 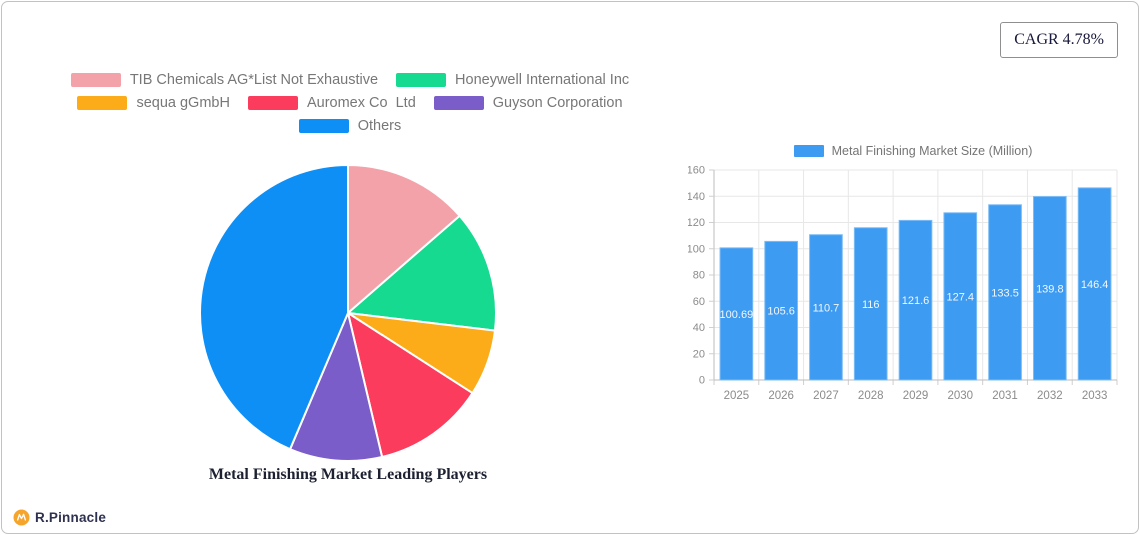 I want to click on legend-label: sequa gGmbH, so click(x=183, y=103).